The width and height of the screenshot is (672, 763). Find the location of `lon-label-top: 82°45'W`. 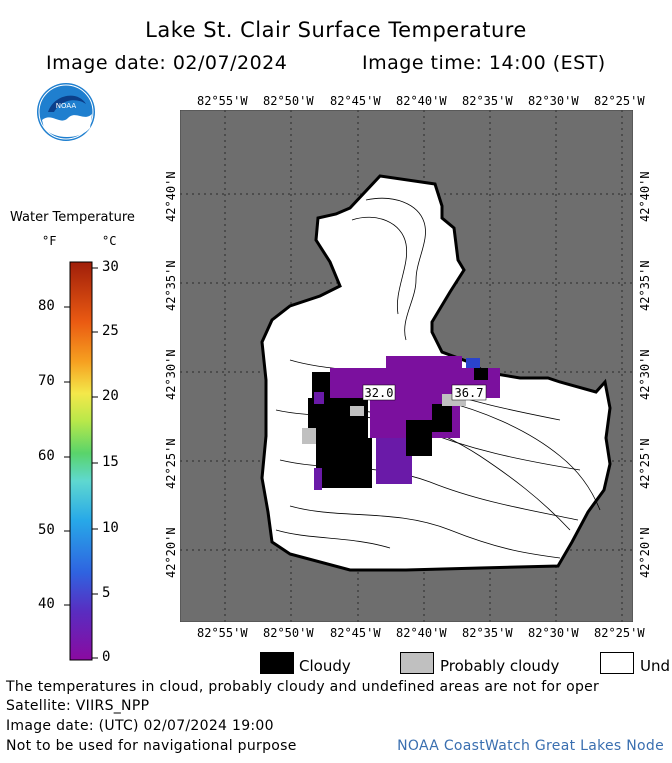

lon-label-top: 82°45'W is located at coordinates (355, 101).